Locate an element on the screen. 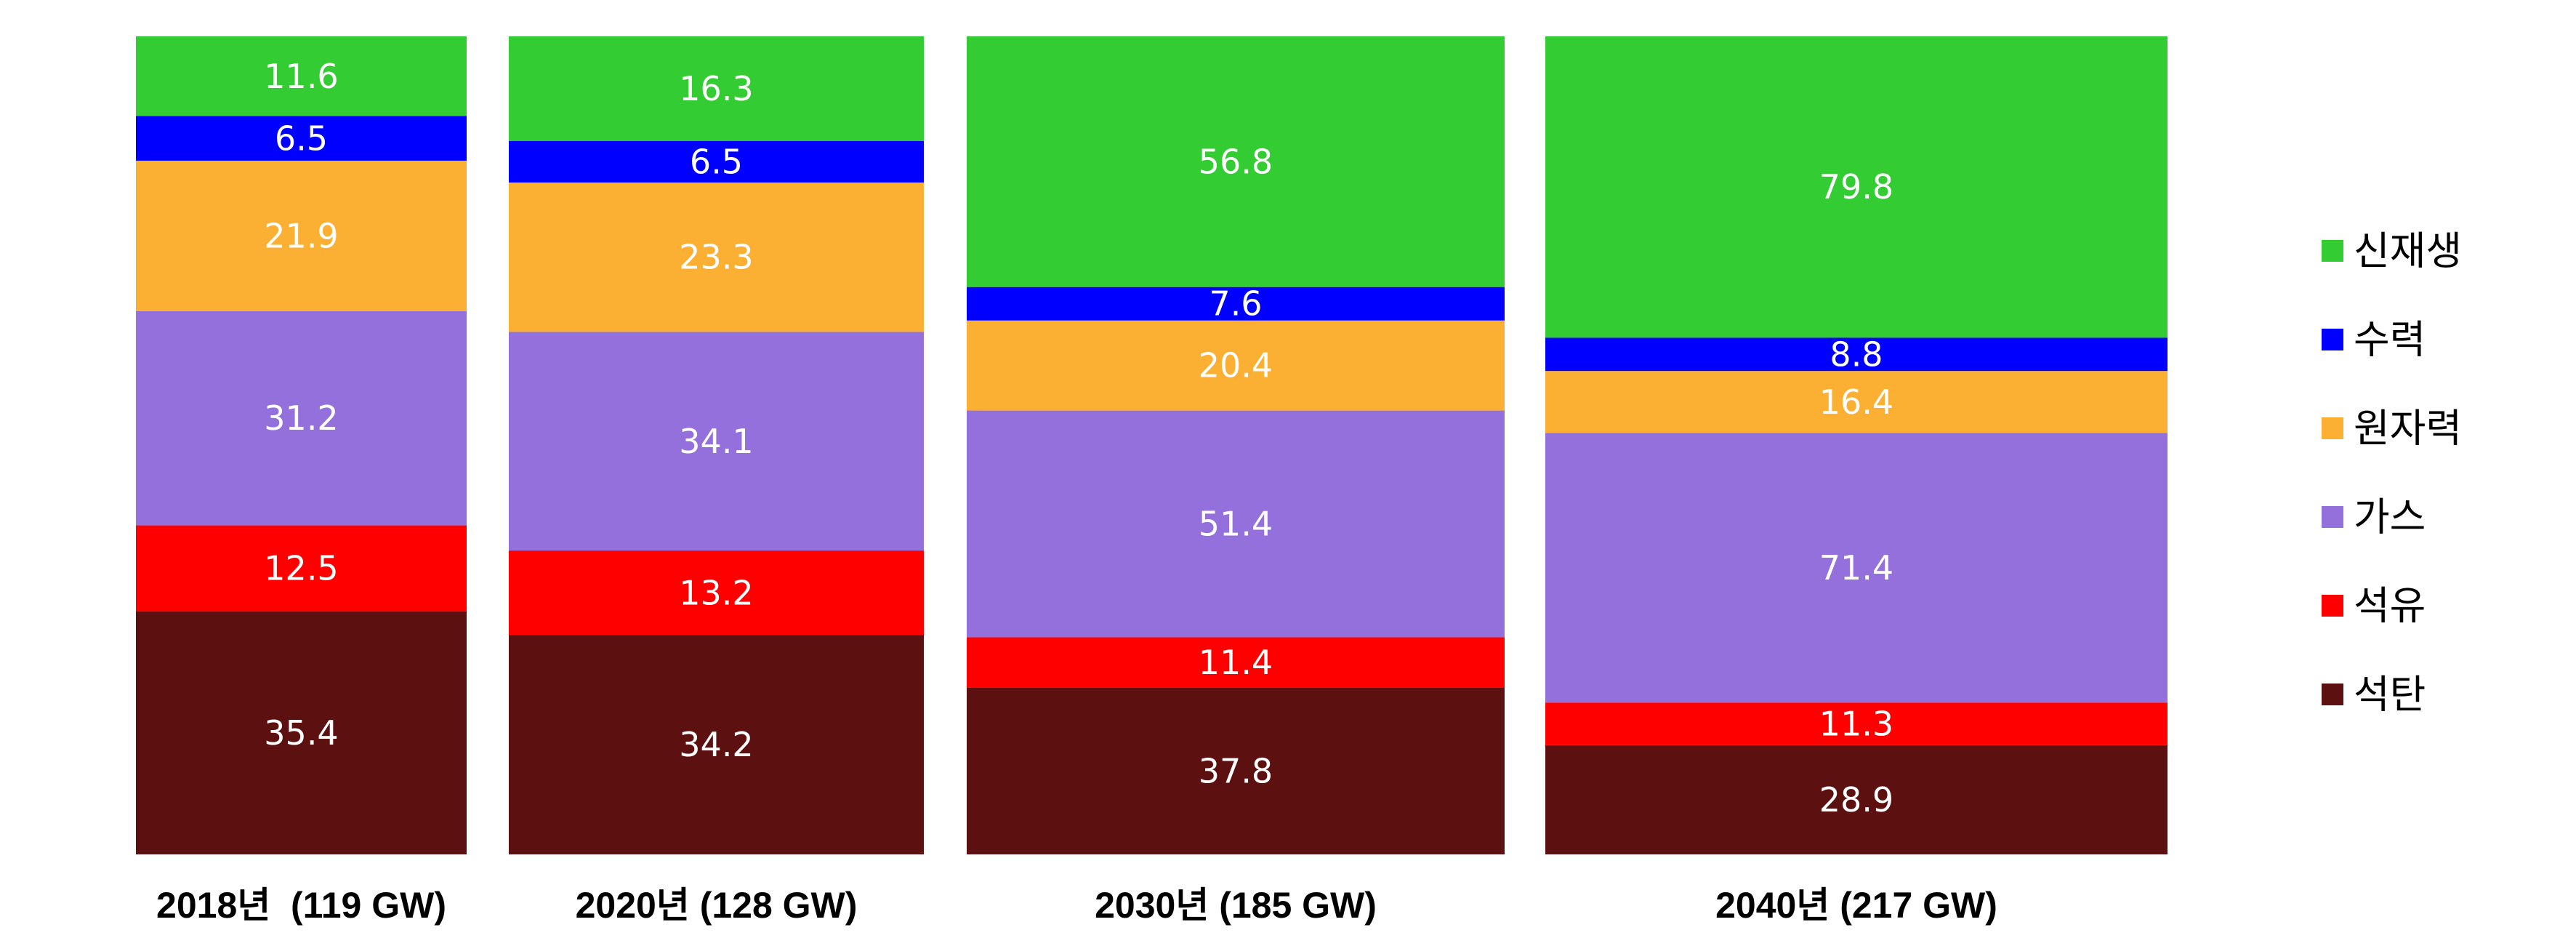  legend-label: 가스 is located at coordinates (2390, 517).